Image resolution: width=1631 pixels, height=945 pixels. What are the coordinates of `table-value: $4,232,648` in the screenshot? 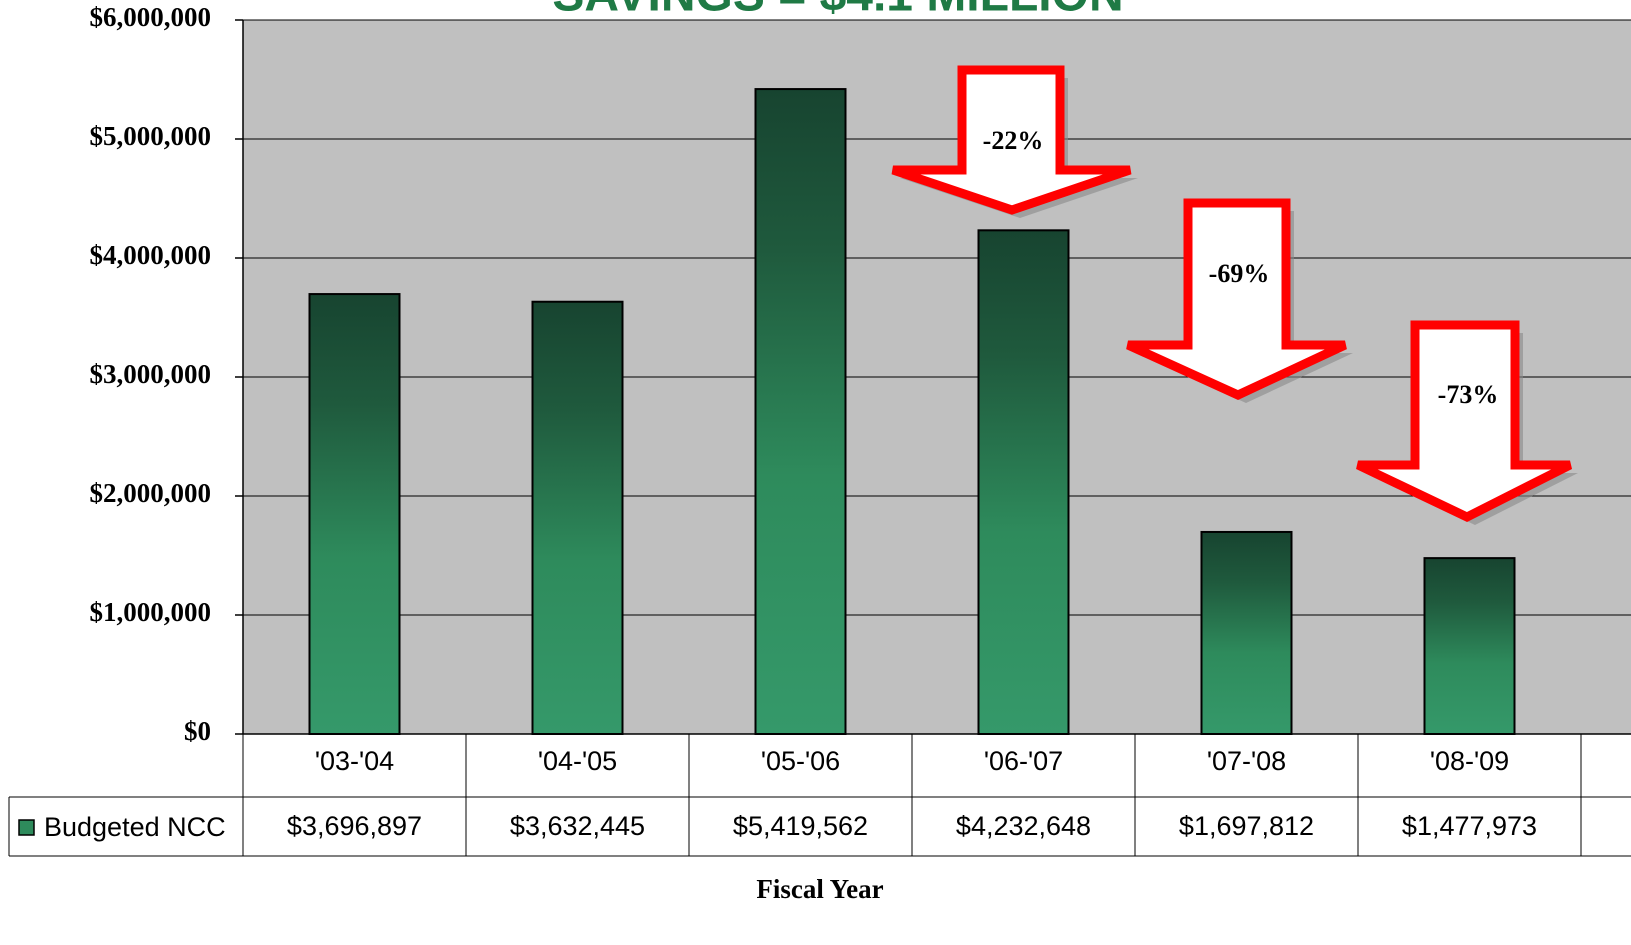 It's located at (1023, 826).